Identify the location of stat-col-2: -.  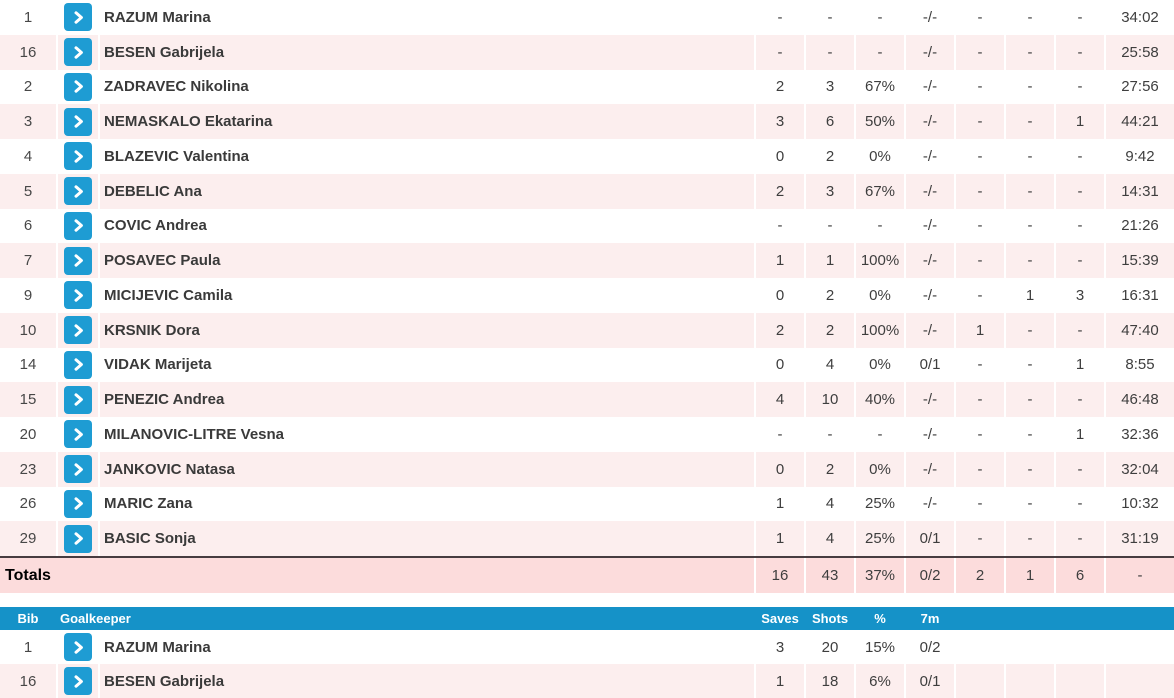
(830, 17).